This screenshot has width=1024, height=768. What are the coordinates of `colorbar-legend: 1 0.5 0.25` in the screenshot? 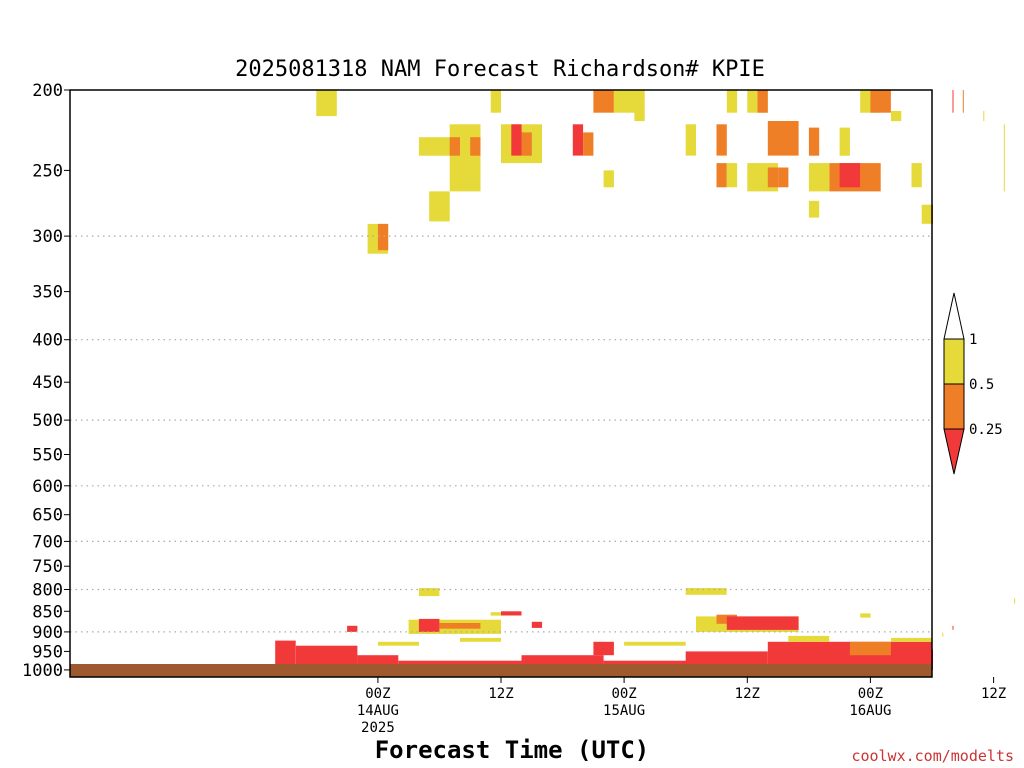 It's located at (973, 383).